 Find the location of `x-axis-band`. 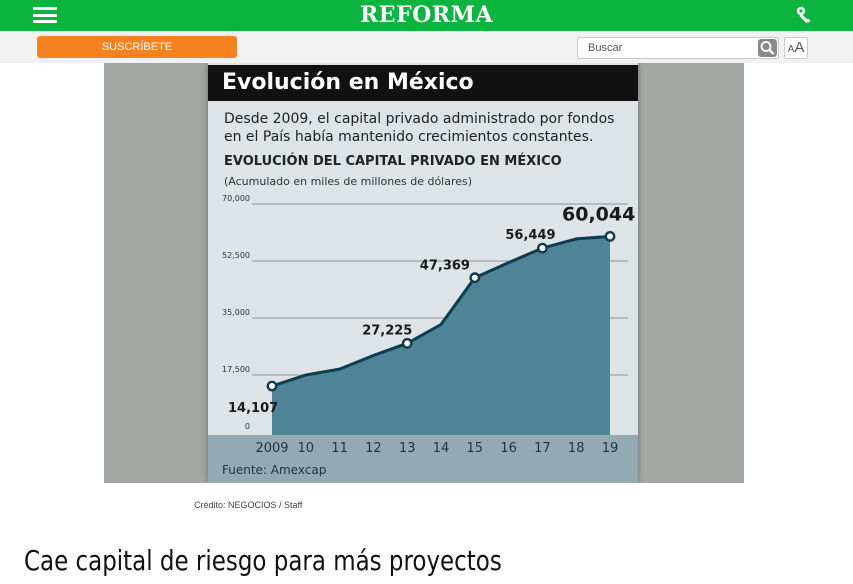

x-axis-band is located at coordinates (423, 459).